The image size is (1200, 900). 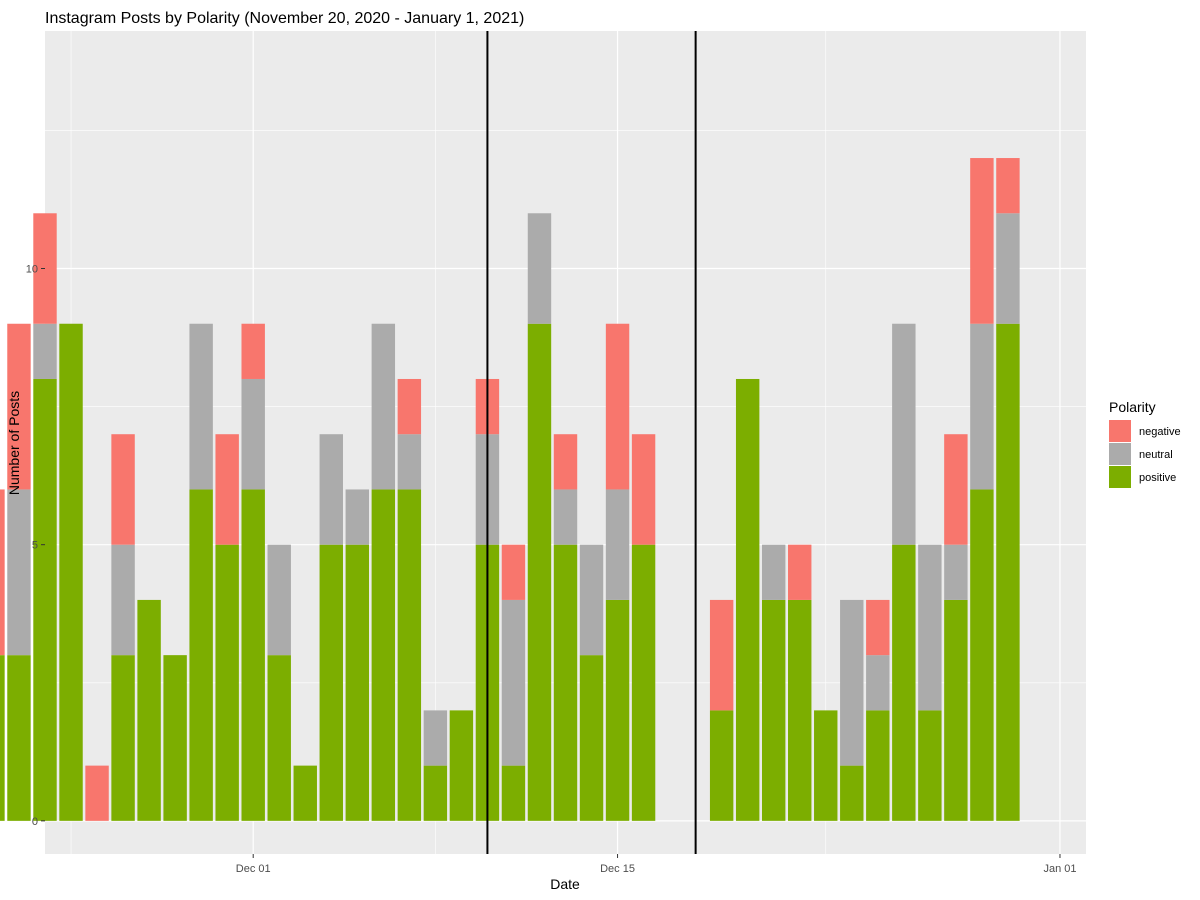 What do you see at coordinates (1156, 455) in the screenshot?
I see `legend-label-neutral: neutral` at bounding box center [1156, 455].